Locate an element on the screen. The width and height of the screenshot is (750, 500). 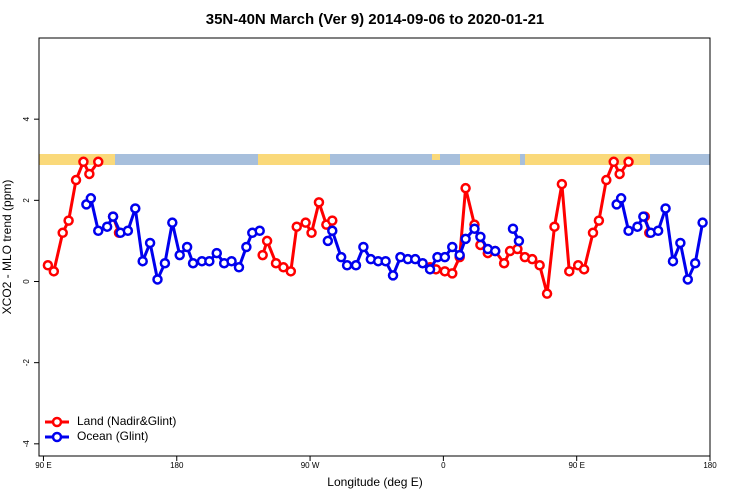
ocean-strip is located at coordinates (374, 159).